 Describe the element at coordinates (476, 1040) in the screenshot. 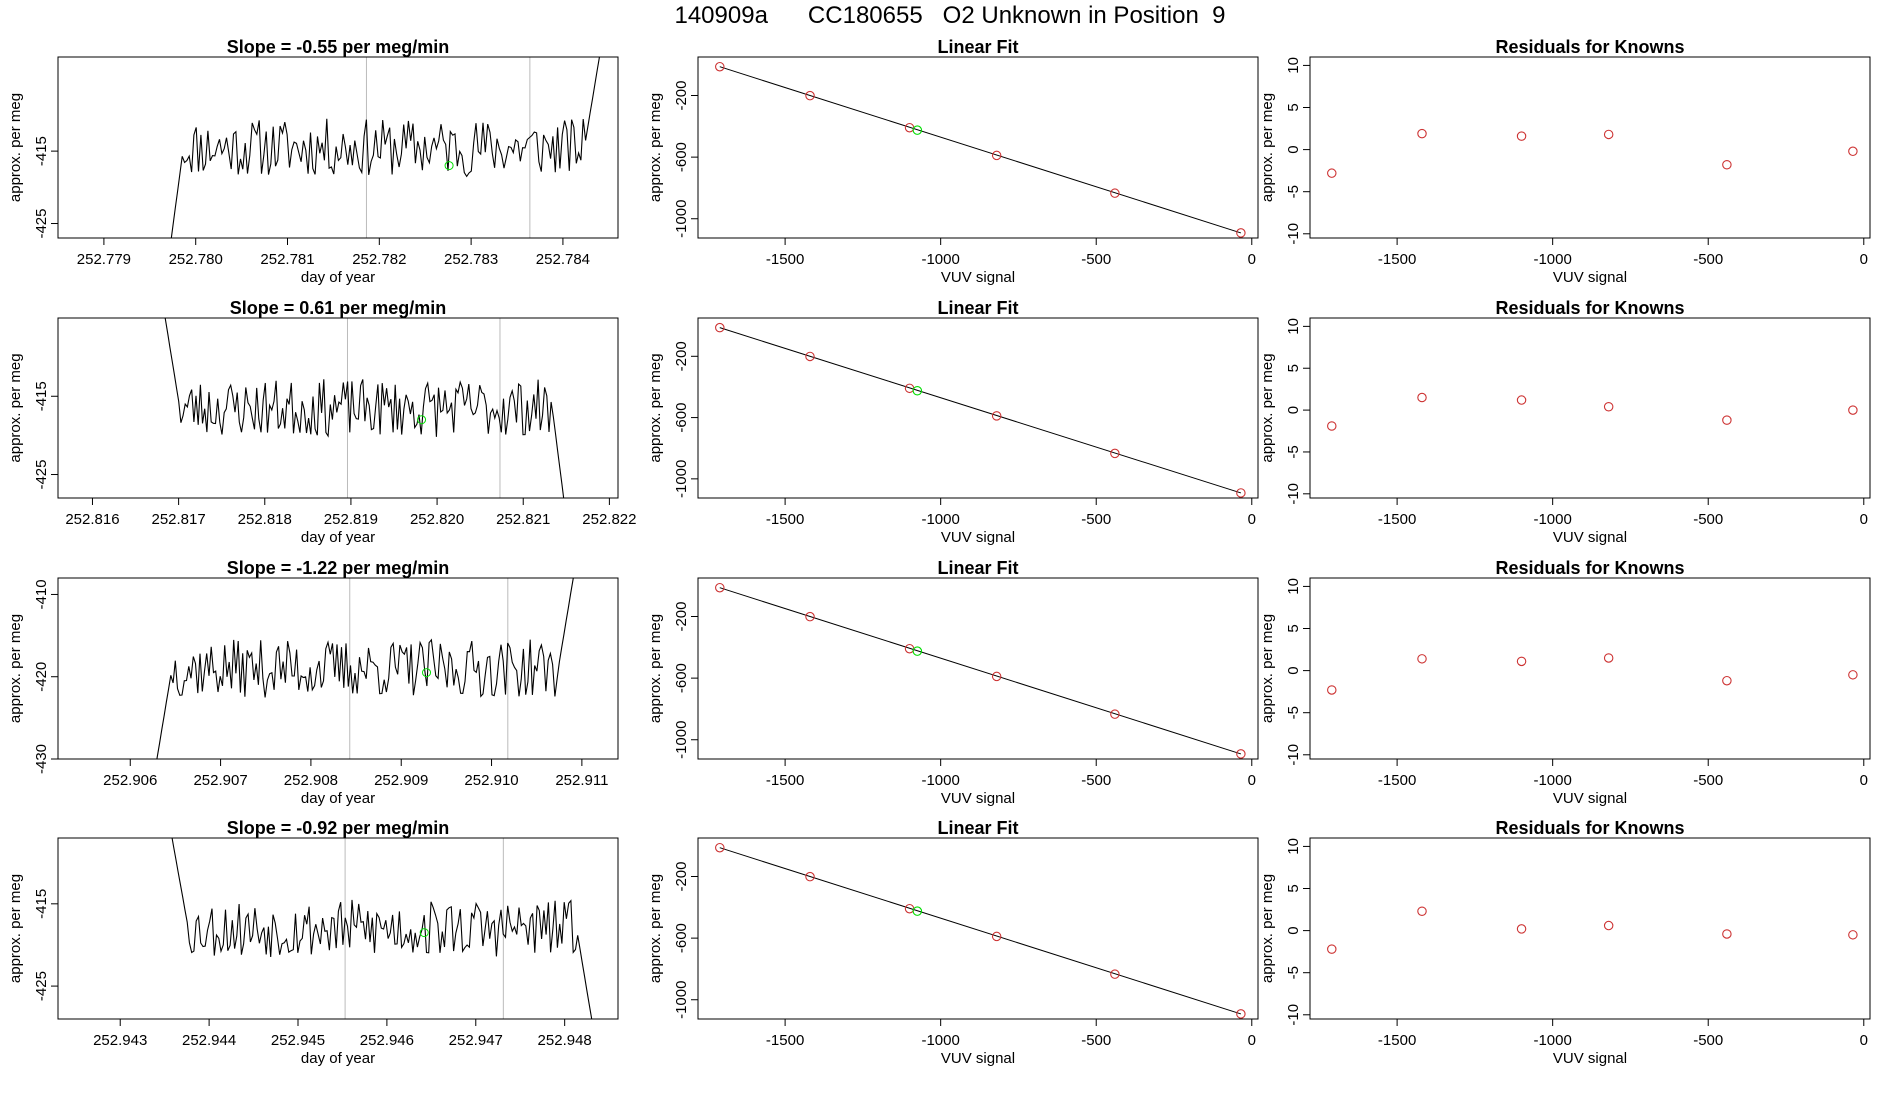

I see `x-tick-label: 252.947` at that location.